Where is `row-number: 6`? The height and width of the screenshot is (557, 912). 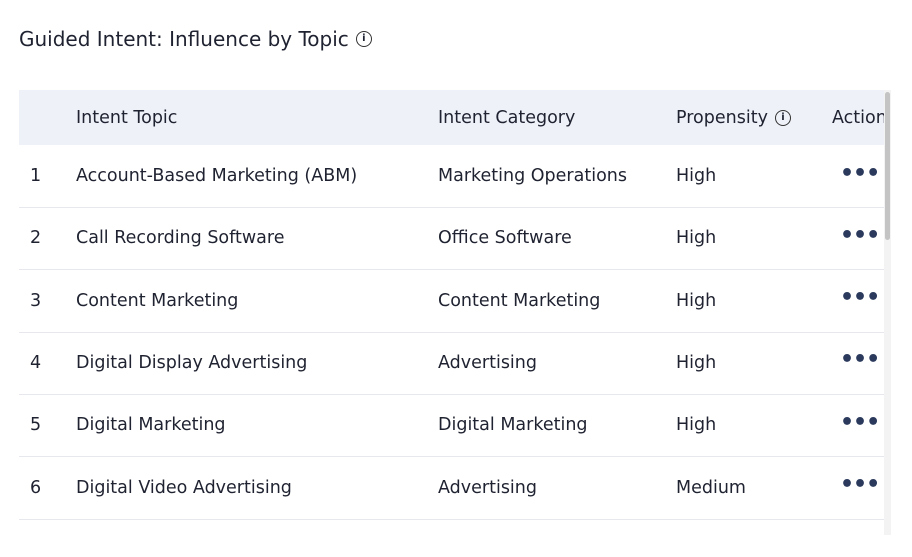 row-number: 6 is located at coordinates (36, 487).